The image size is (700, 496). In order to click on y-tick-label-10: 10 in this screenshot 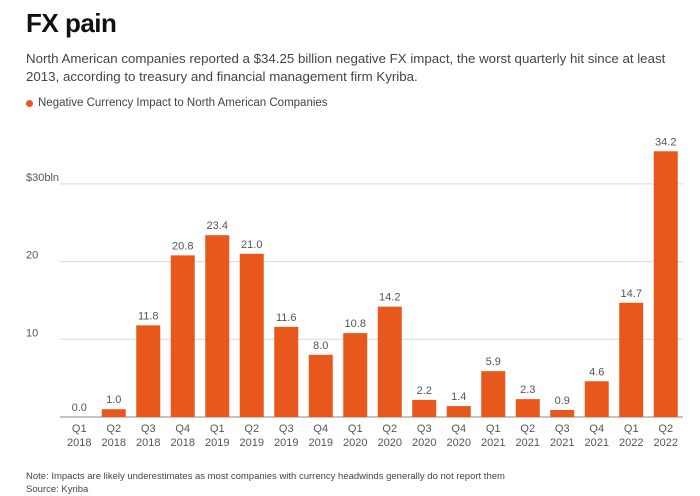, I will do `click(32, 333)`.